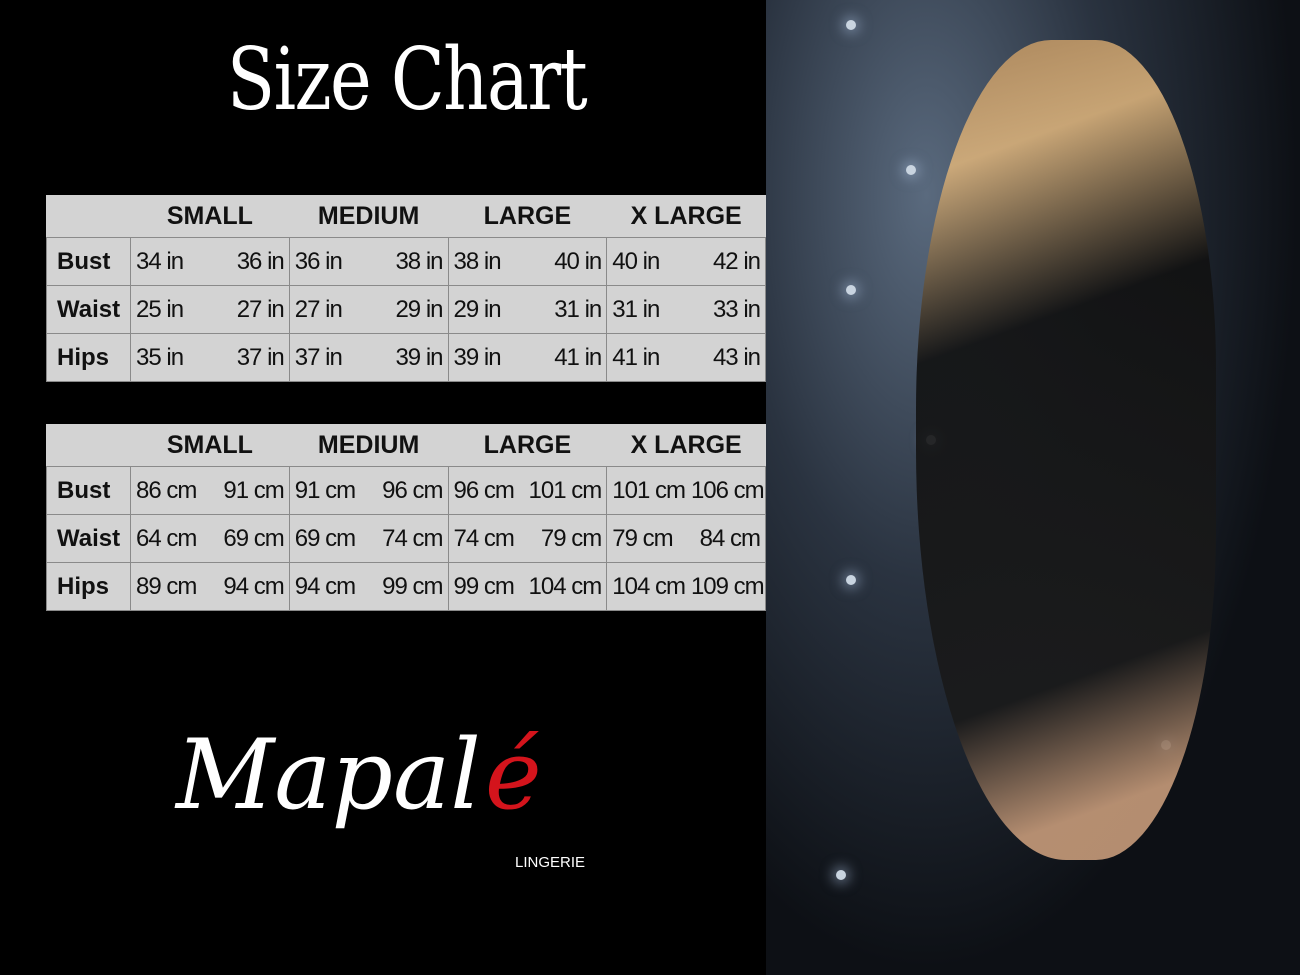 This screenshot has height=975, width=1300. What do you see at coordinates (368, 261) in the screenshot?
I see `size-cell: 36 in 38 in` at bounding box center [368, 261].